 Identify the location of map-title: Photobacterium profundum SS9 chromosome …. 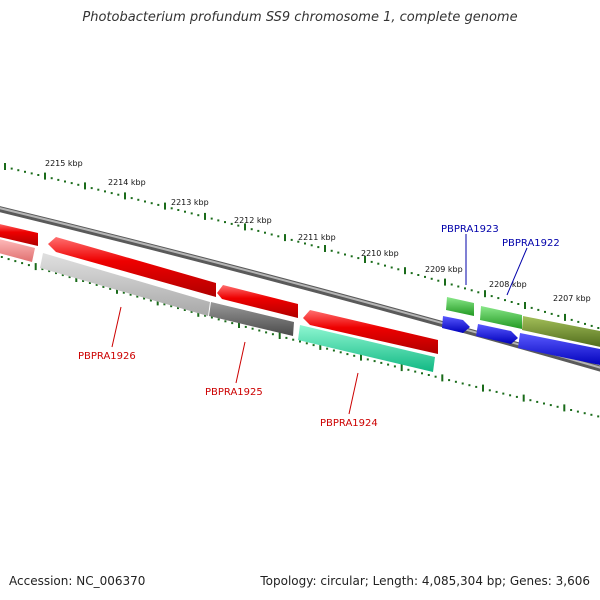
(300, 17).